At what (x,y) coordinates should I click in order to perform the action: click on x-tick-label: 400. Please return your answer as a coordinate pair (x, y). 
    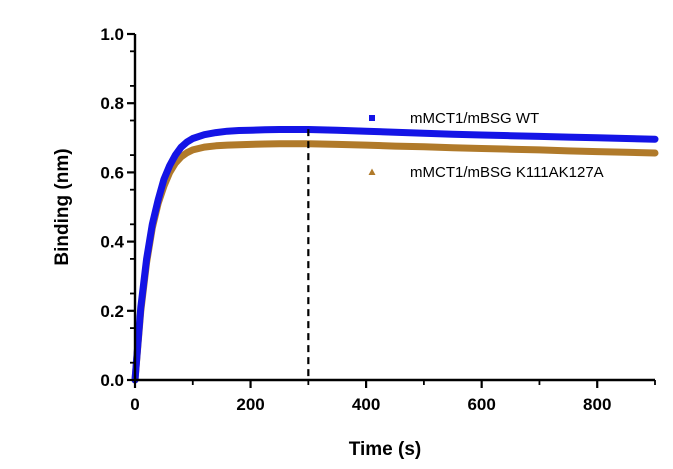
    Looking at the image, I should click on (366, 404).